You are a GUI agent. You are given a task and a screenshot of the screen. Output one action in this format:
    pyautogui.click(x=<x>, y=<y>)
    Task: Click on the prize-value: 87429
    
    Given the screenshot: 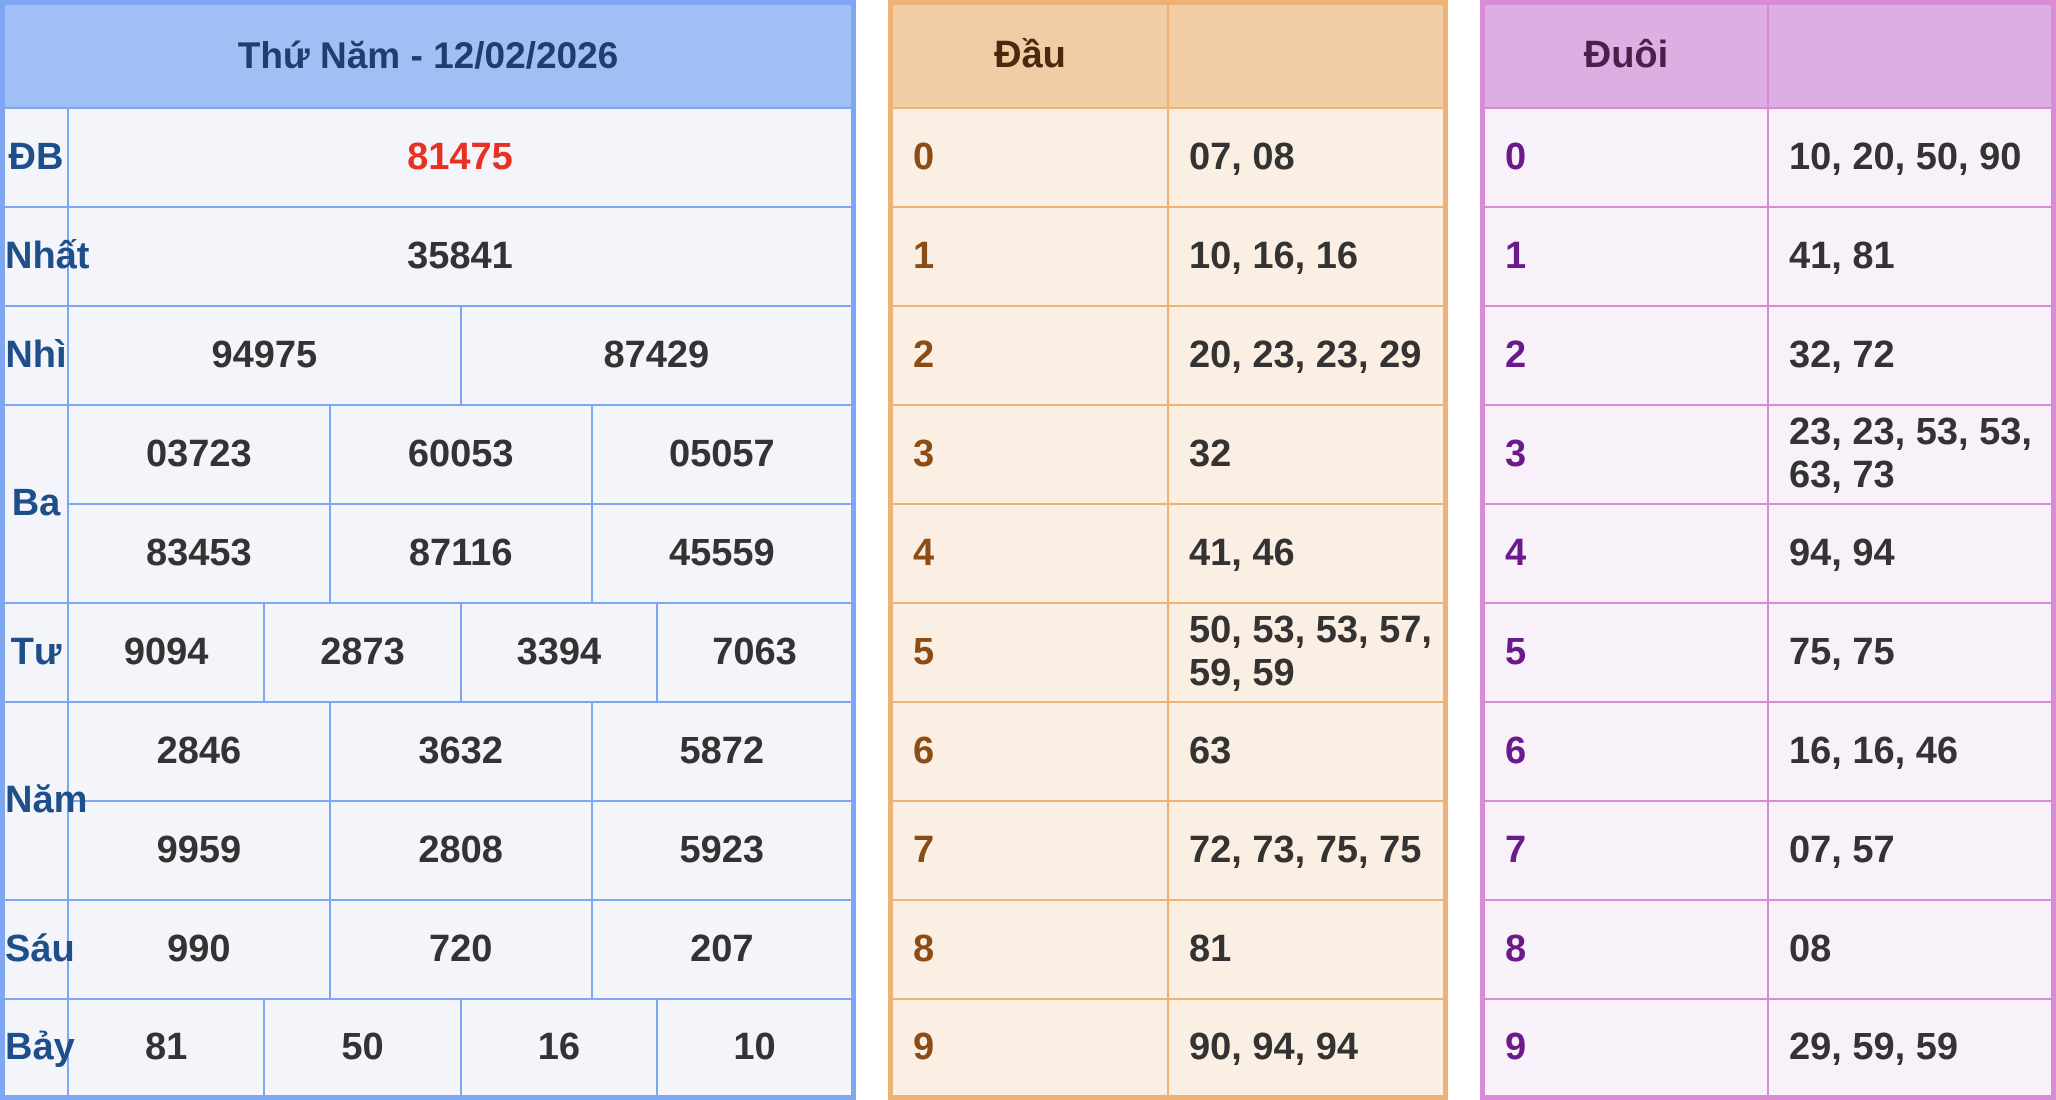 What is the action you would take?
    pyautogui.click(x=657, y=355)
    